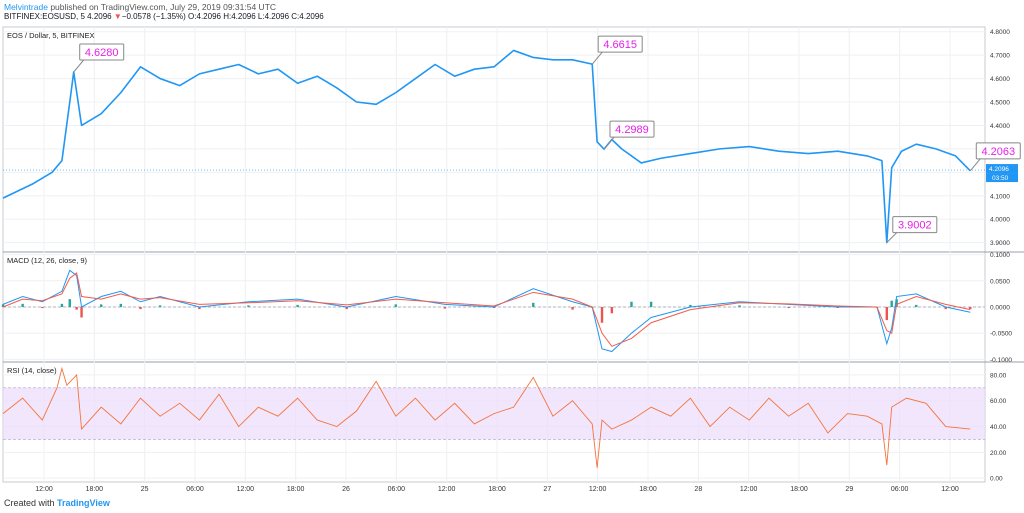  I want to click on tradingview-logo: TradingView, so click(83, 503).